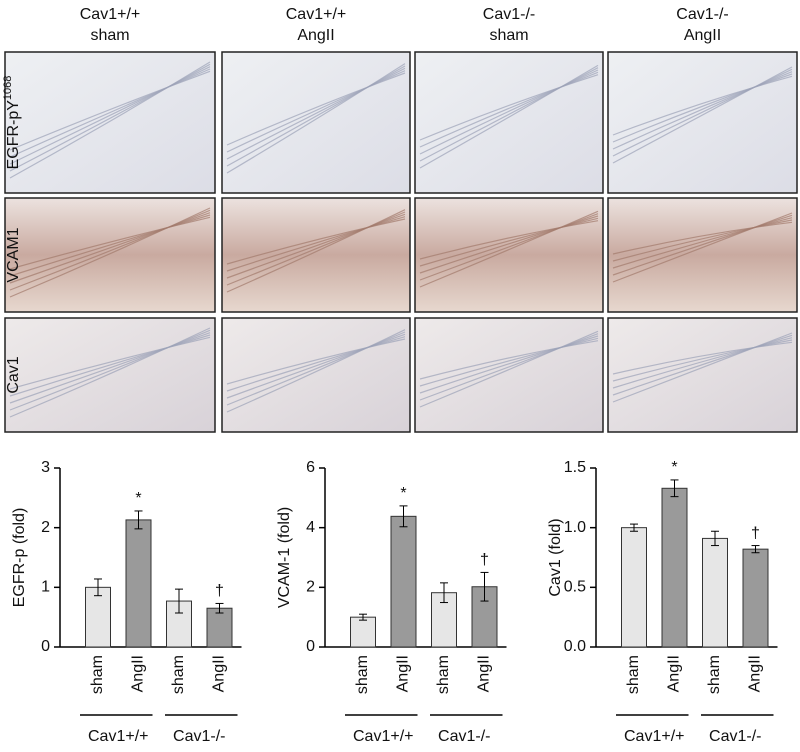 This screenshot has height=752, width=800. I want to click on y-tick-label: 4, so click(310, 527).